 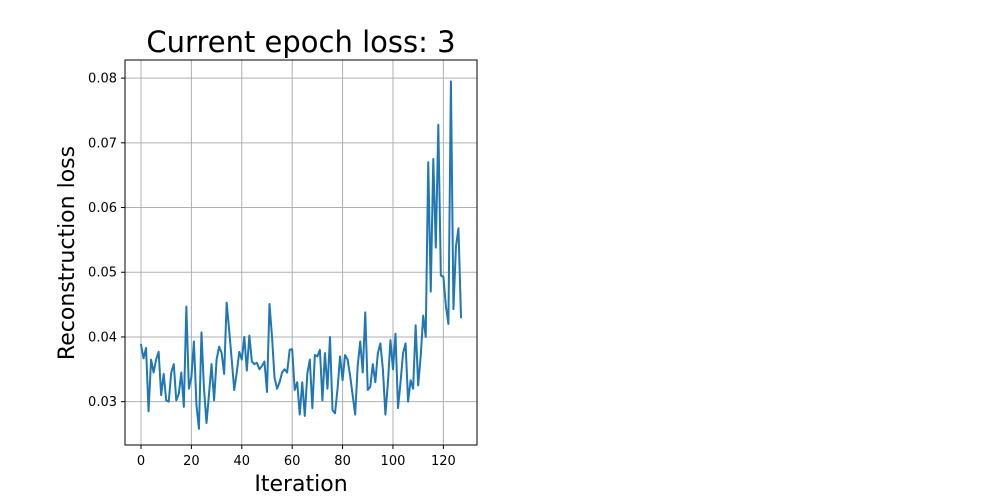 I want to click on y-tick-label: 0.05, so click(x=102, y=273).